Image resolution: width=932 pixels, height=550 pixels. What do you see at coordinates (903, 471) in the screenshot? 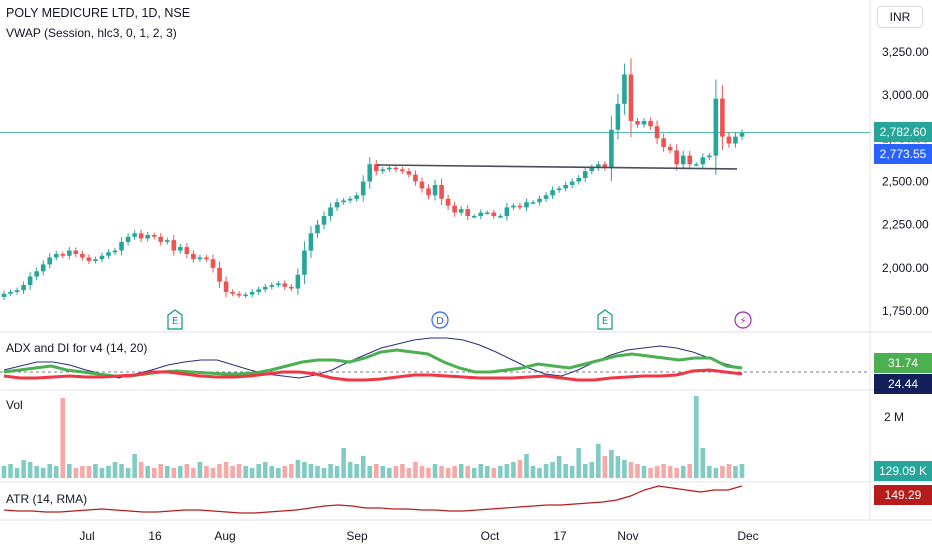
I see `volume-value-tag: 129.09 K` at bounding box center [903, 471].